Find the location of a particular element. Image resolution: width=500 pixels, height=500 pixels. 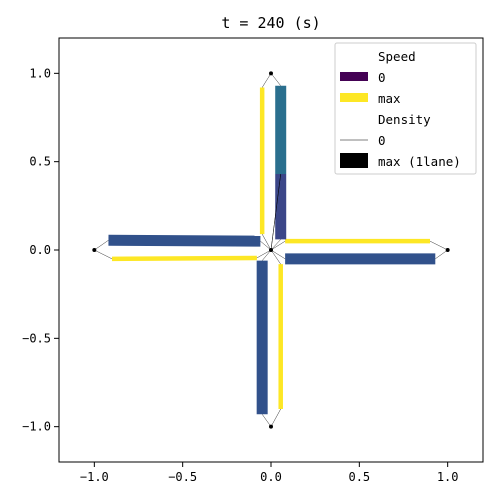

y-tick-label: 1.0 is located at coordinates (40, 73).